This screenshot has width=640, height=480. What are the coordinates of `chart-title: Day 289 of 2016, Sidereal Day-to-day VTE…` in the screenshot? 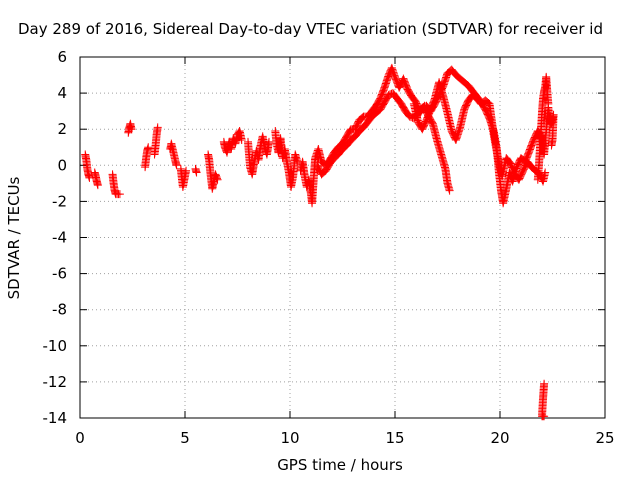 It's located at (310, 29).